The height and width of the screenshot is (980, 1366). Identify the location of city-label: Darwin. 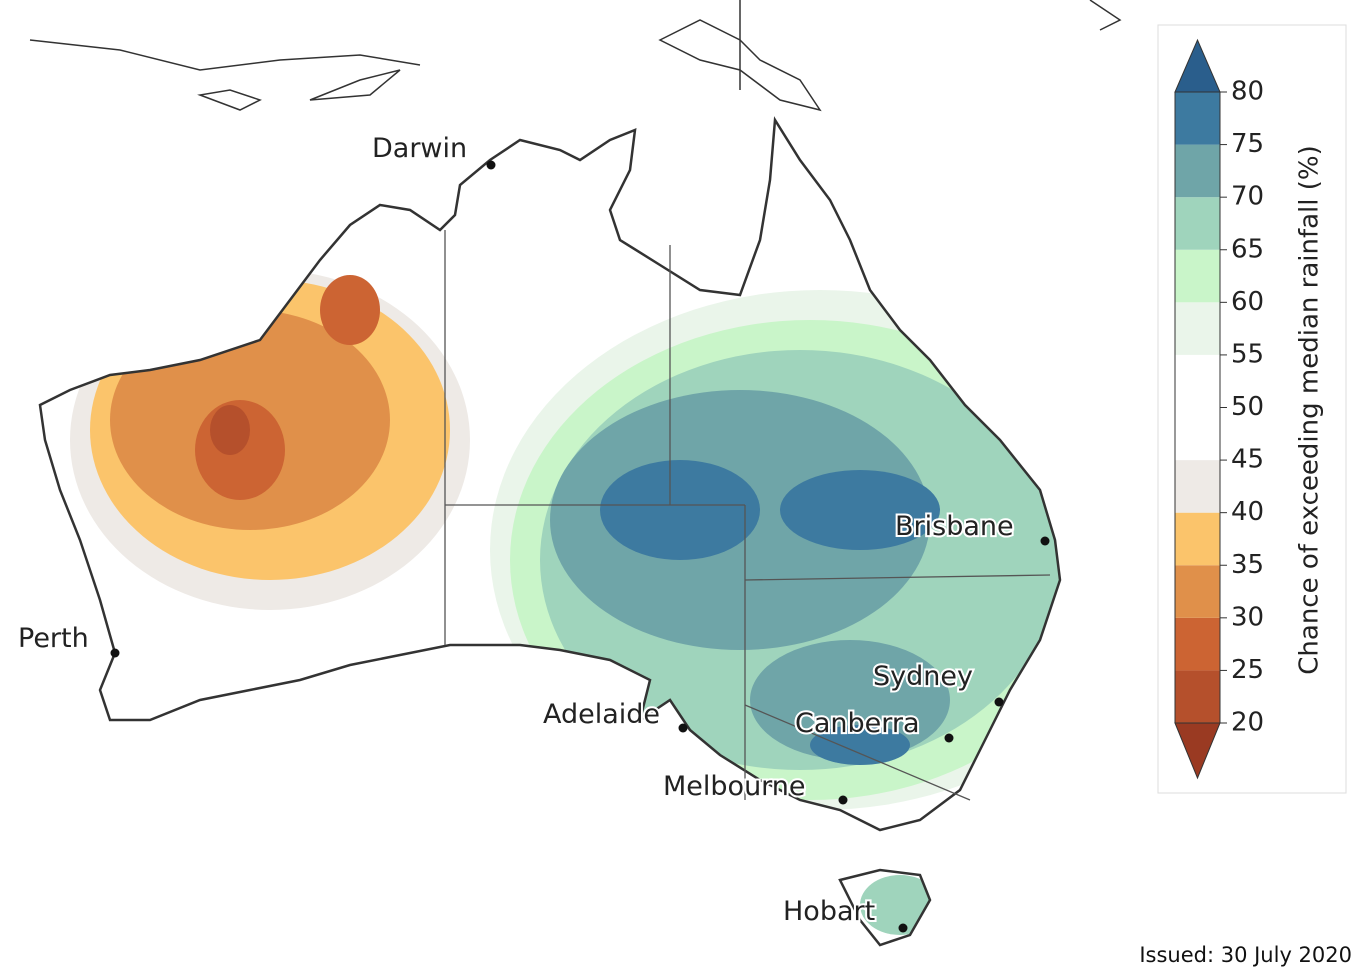
(419, 148).